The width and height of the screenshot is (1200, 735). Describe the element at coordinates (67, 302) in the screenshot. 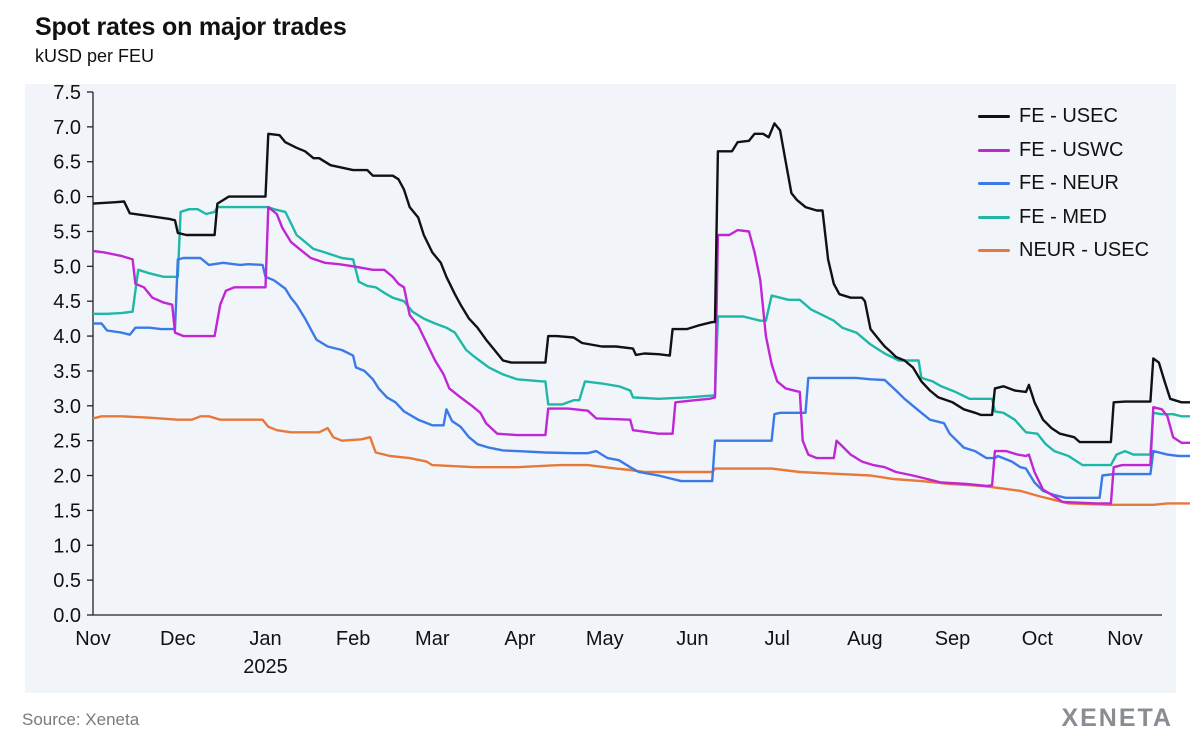

I see `y-tick-label: 4.5` at that location.